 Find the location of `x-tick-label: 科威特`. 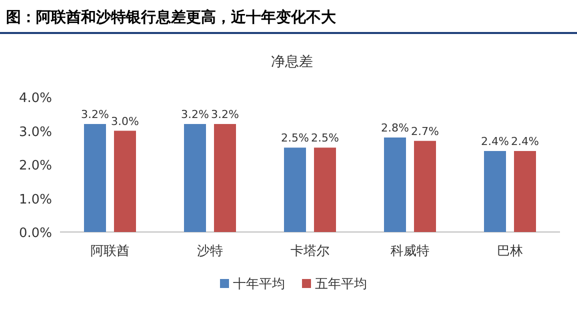

x-tick-label: 科威特 is located at coordinates (410, 251).